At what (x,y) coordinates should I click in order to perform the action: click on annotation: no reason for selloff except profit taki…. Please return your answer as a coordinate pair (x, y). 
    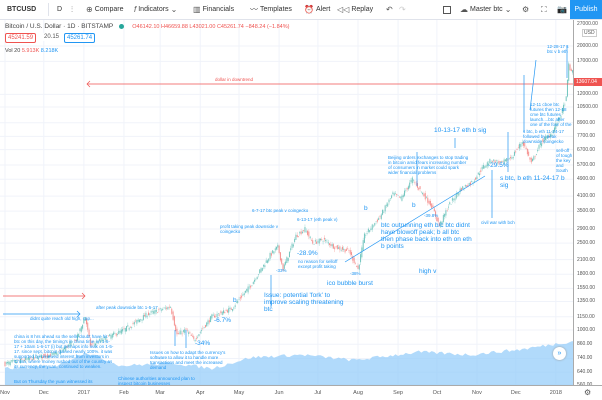
    Looking at the image, I should click on (318, 264).